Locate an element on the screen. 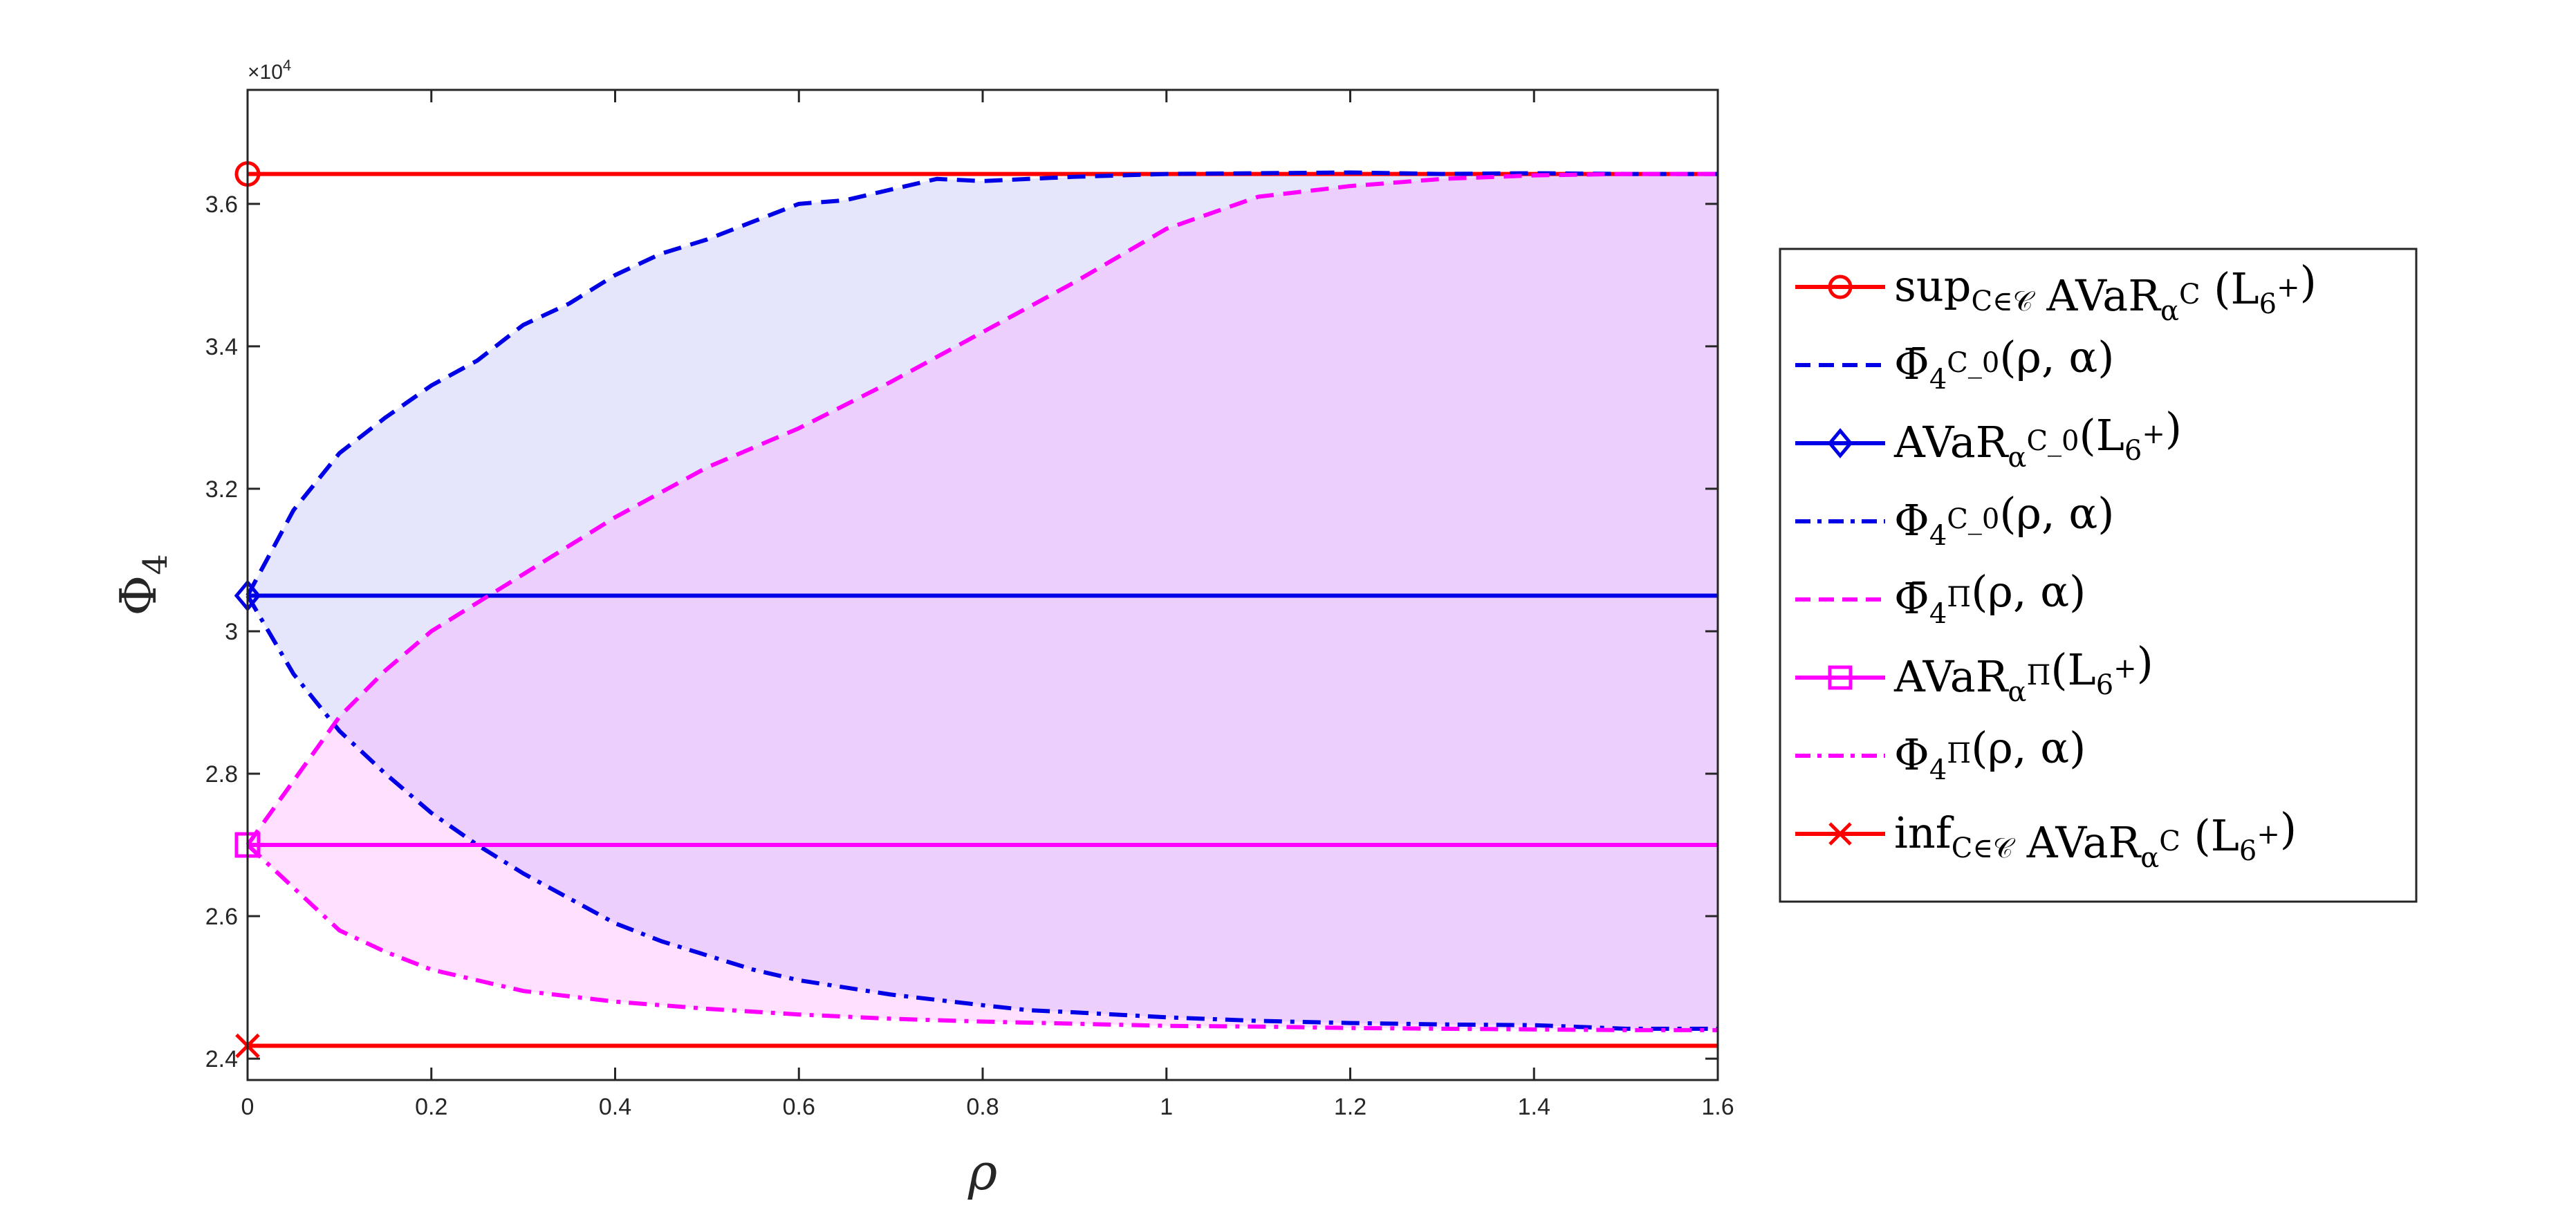 The height and width of the screenshot is (1210, 2576). legend-entry: Φ̄4Π(ρ, α) is located at coordinates (1941, 598).